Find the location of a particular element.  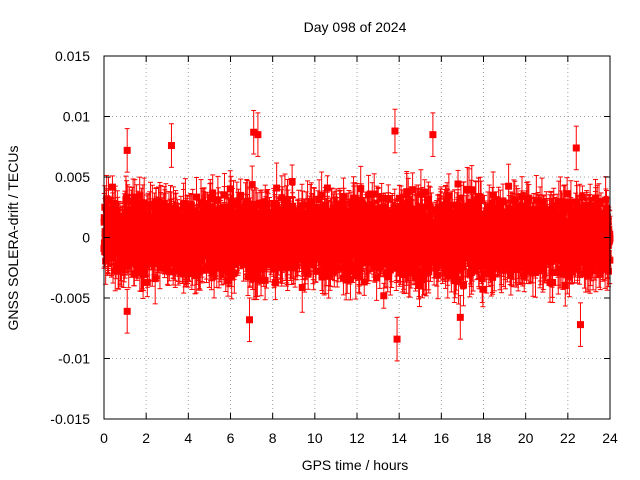

chart-title: Day 098 of 2024 is located at coordinates (355, 27).